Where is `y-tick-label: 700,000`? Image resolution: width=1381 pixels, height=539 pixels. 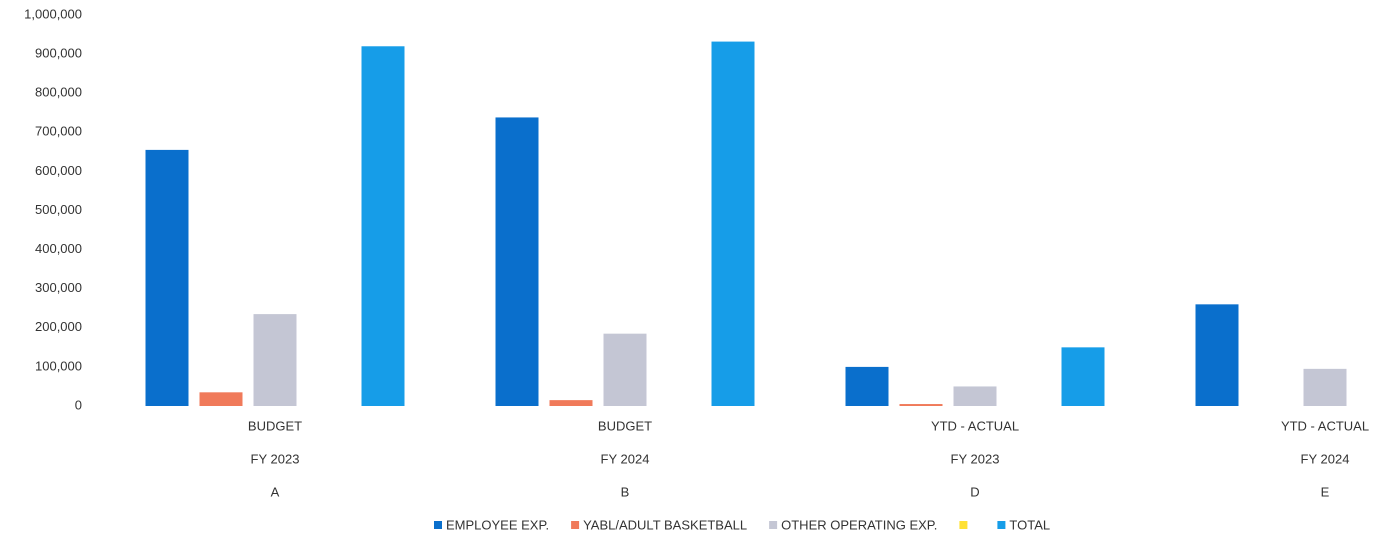
y-tick-label: 700,000 is located at coordinates (58, 131).